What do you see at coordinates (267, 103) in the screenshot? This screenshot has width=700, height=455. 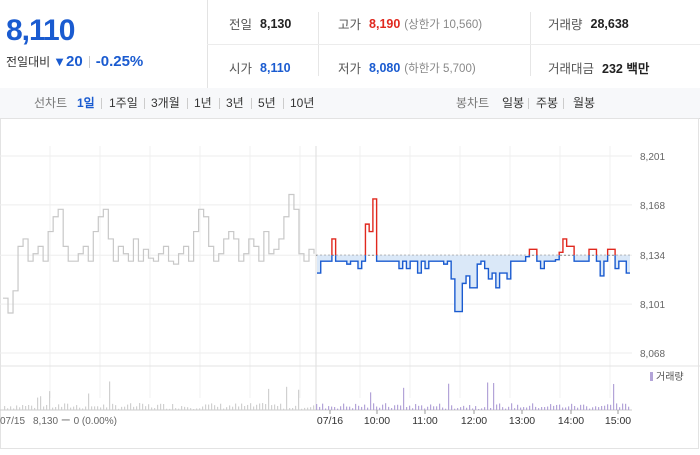 I see `period-5y: 5년` at bounding box center [267, 103].